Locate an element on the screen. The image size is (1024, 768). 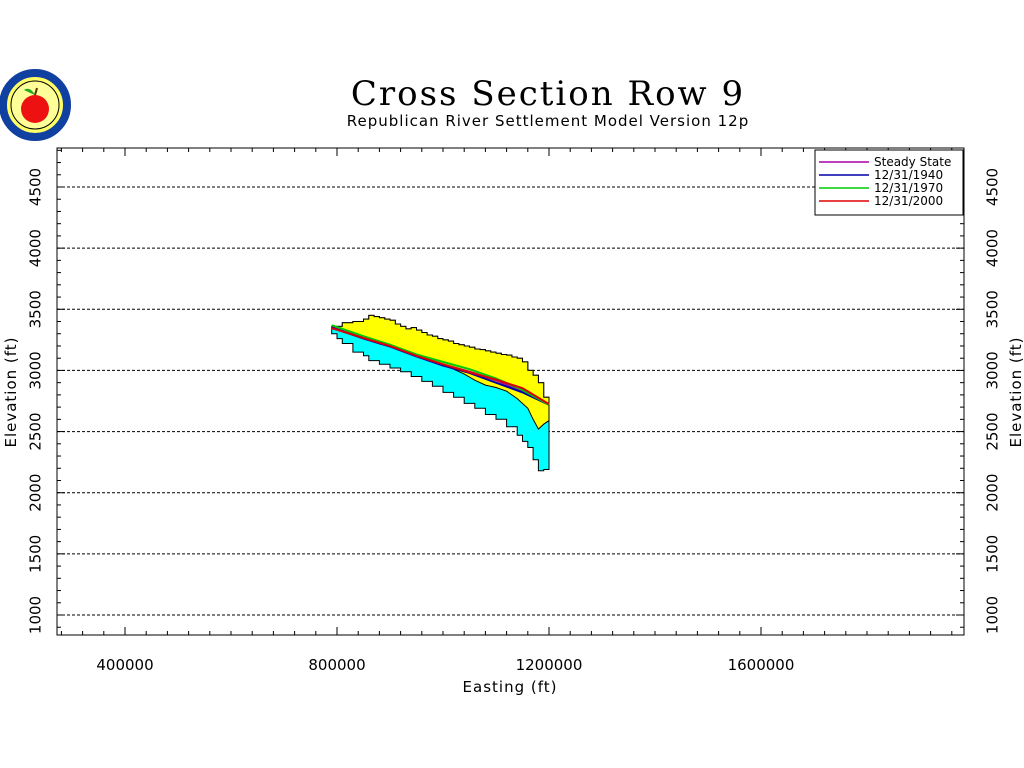
y-axis-label-left: Elevation (ft) is located at coordinates (11, 391).